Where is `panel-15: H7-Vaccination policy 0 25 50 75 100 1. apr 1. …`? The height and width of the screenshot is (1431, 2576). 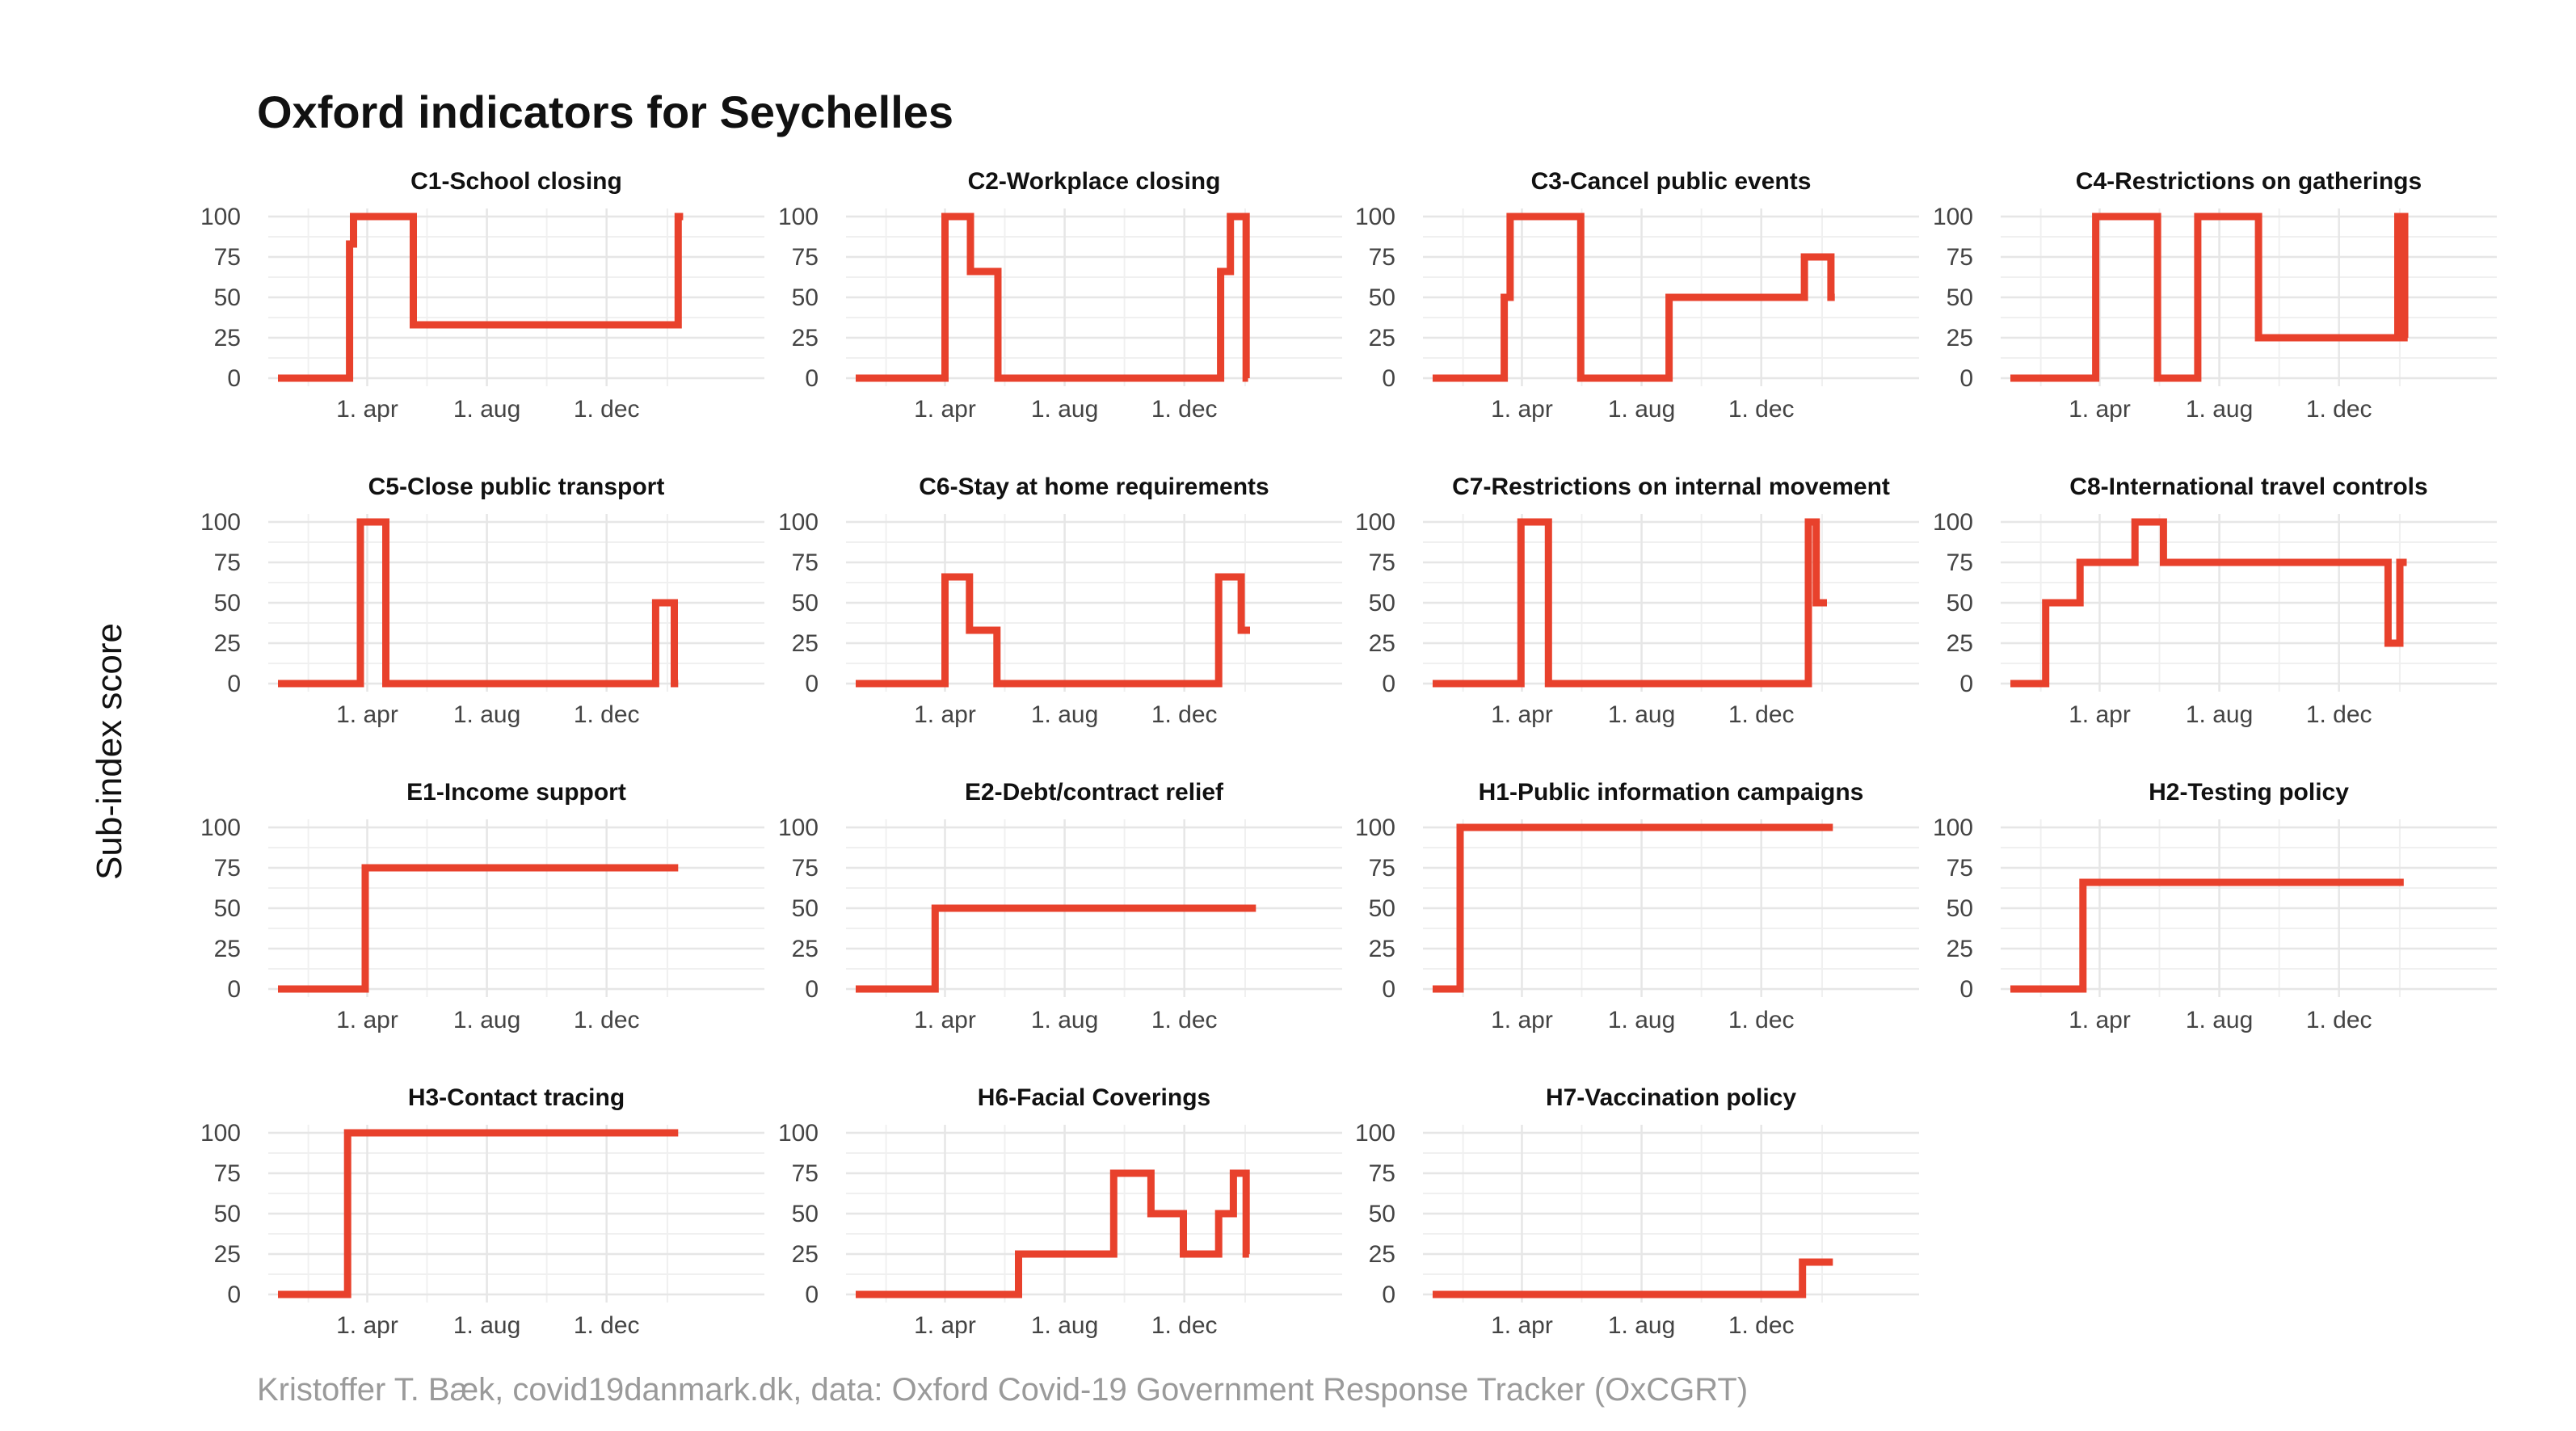 panel-15: H7-Vaccination policy 0 25 50 75 100 1. apr 1. … is located at coordinates (1637, 1211).